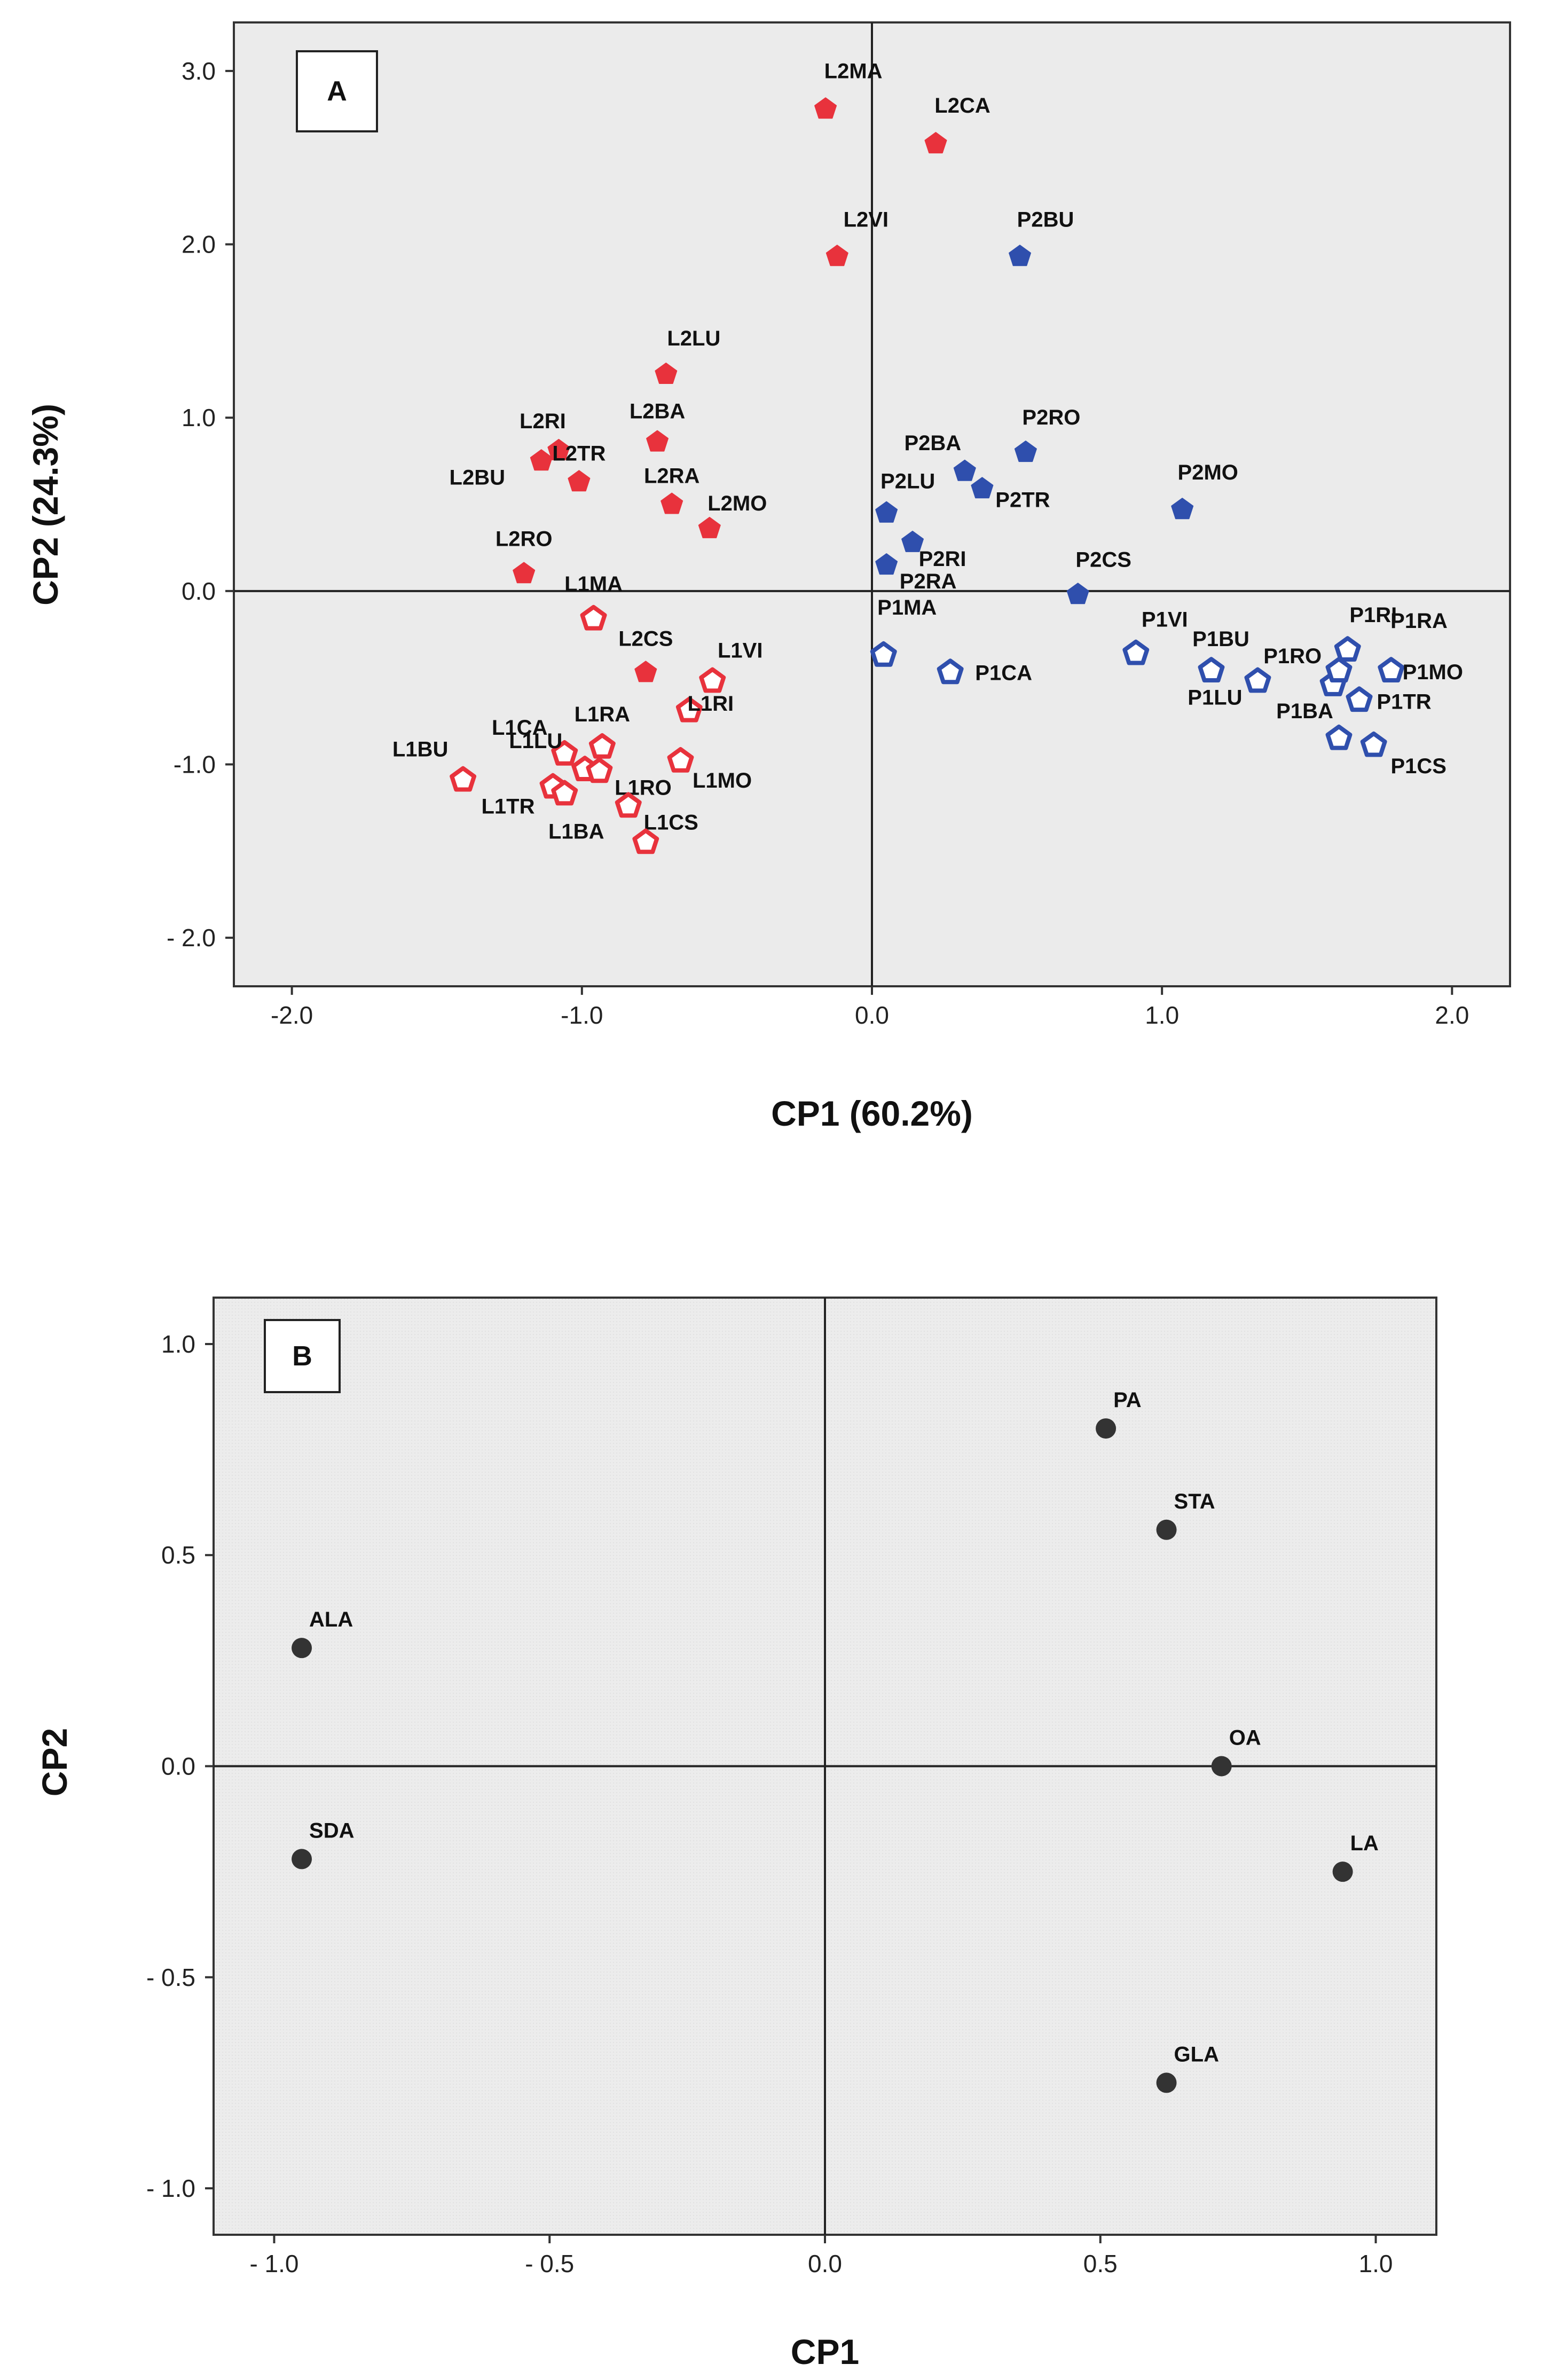 This screenshot has width=1541, height=2380. What do you see at coordinates (564, 753) in the screenshot?
I see `point-marker-l1ca` at bounding box center [564, 753].